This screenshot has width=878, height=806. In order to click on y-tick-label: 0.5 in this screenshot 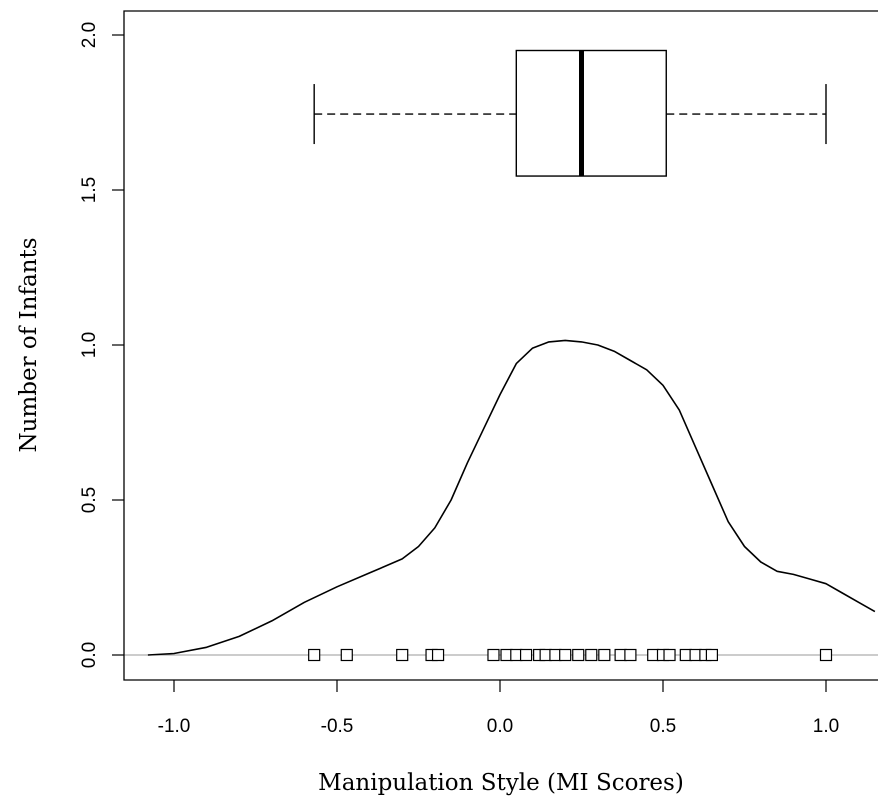, I will do `click(89, 500)`.